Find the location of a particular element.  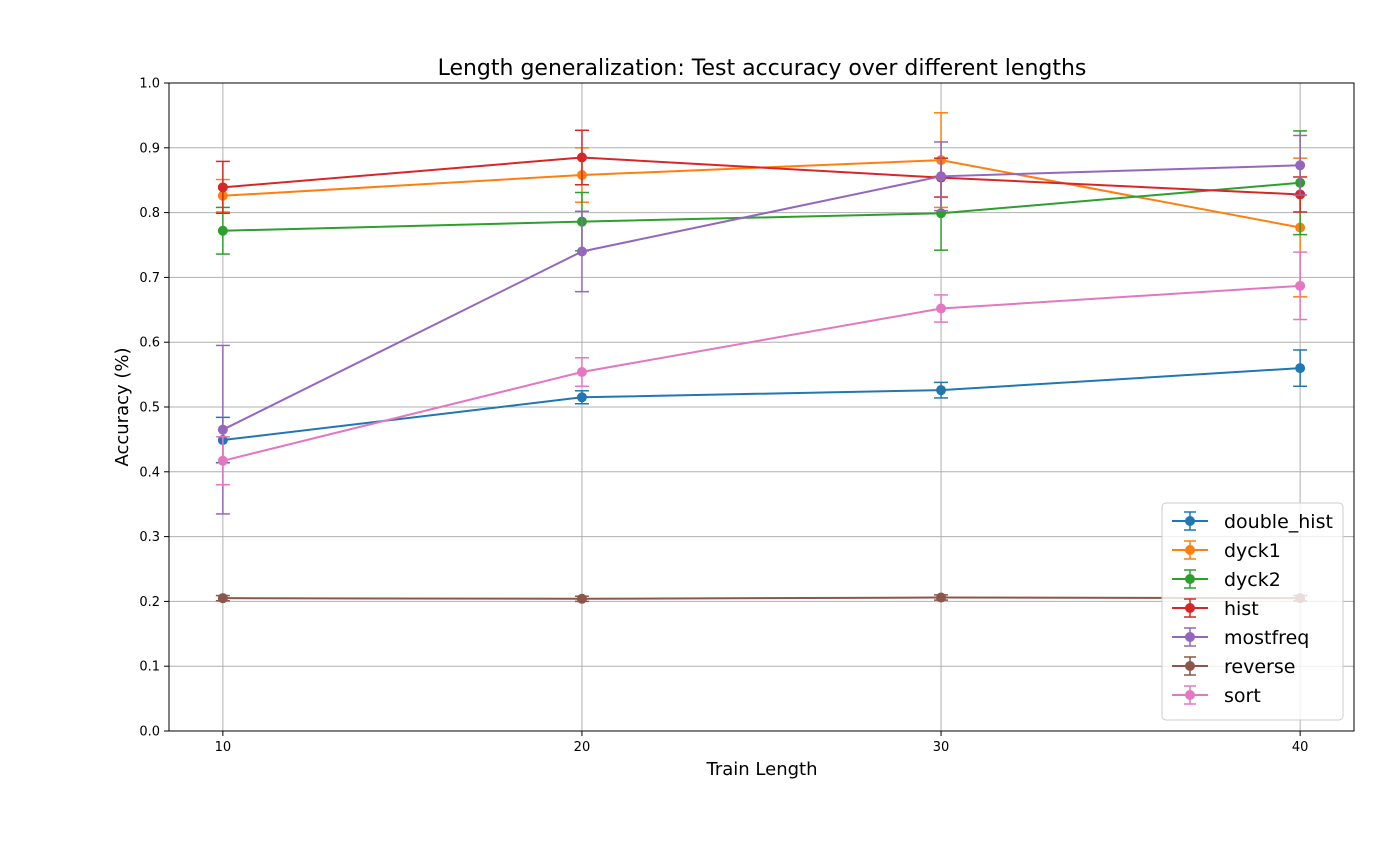

x-tick-label: 10 is located at coordinates (223, 747).